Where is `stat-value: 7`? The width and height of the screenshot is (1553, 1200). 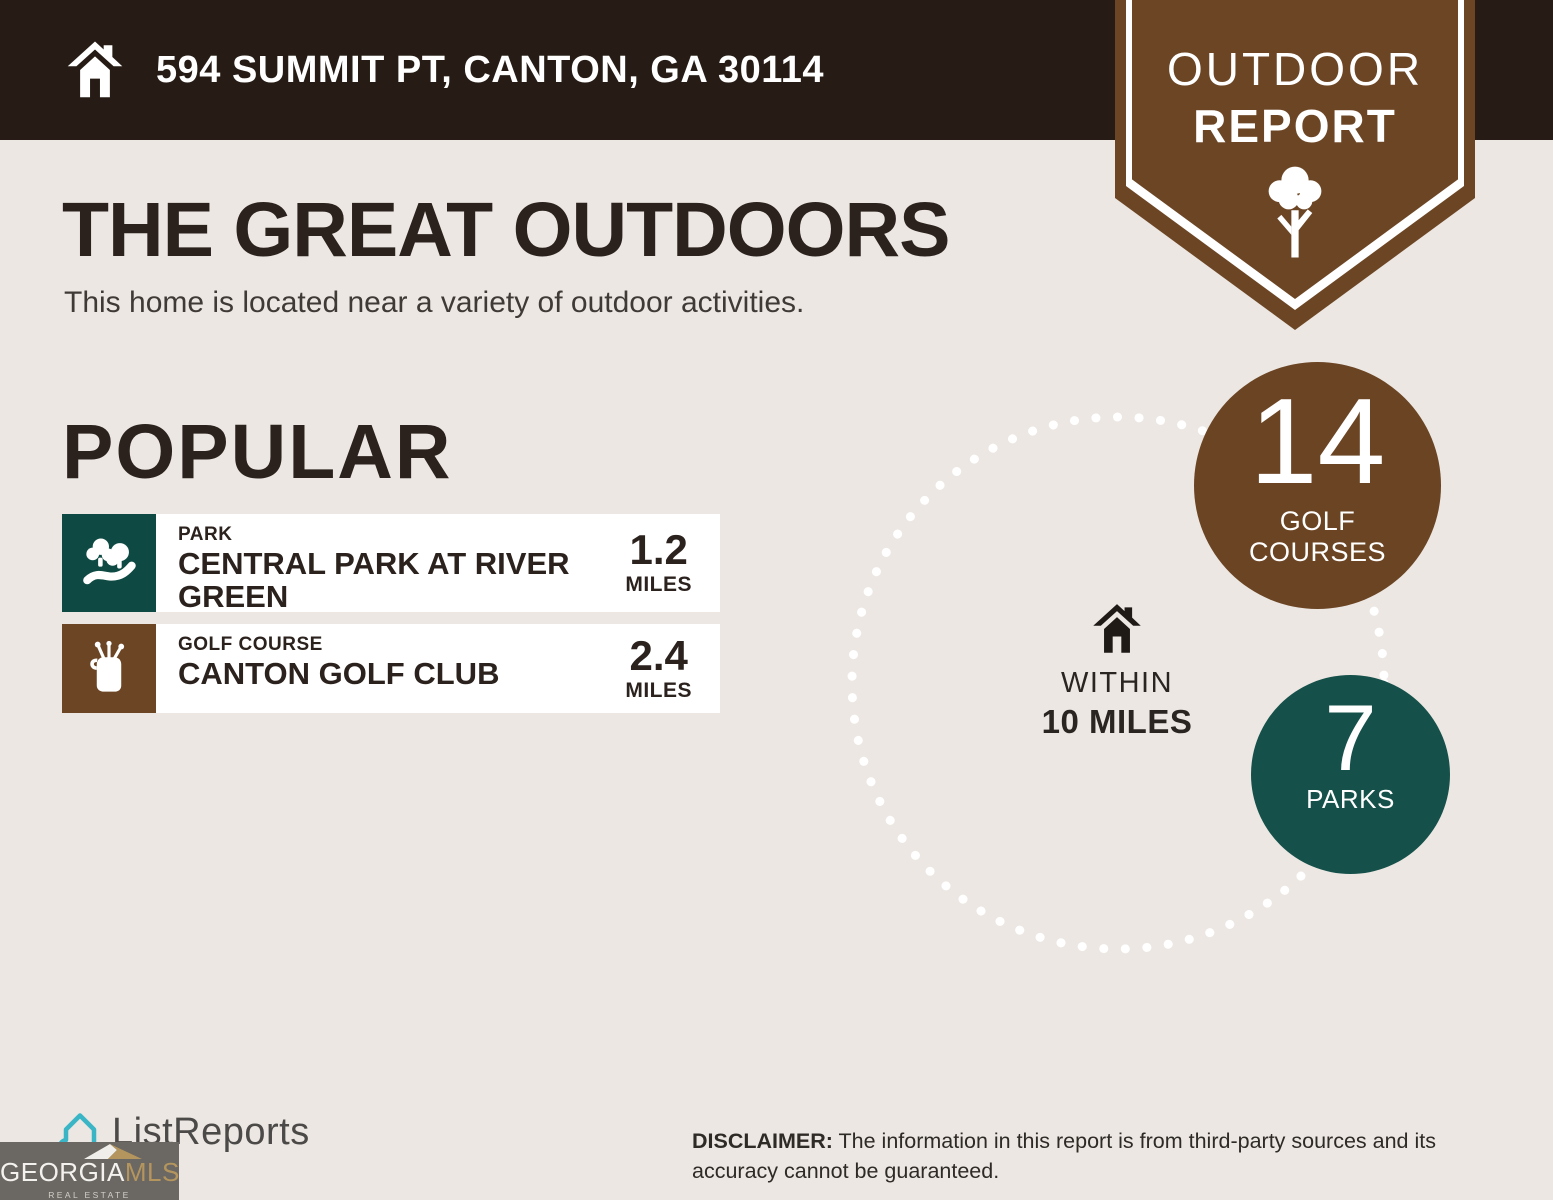 stat-value: 7 is located at coordinates (1350, 737).